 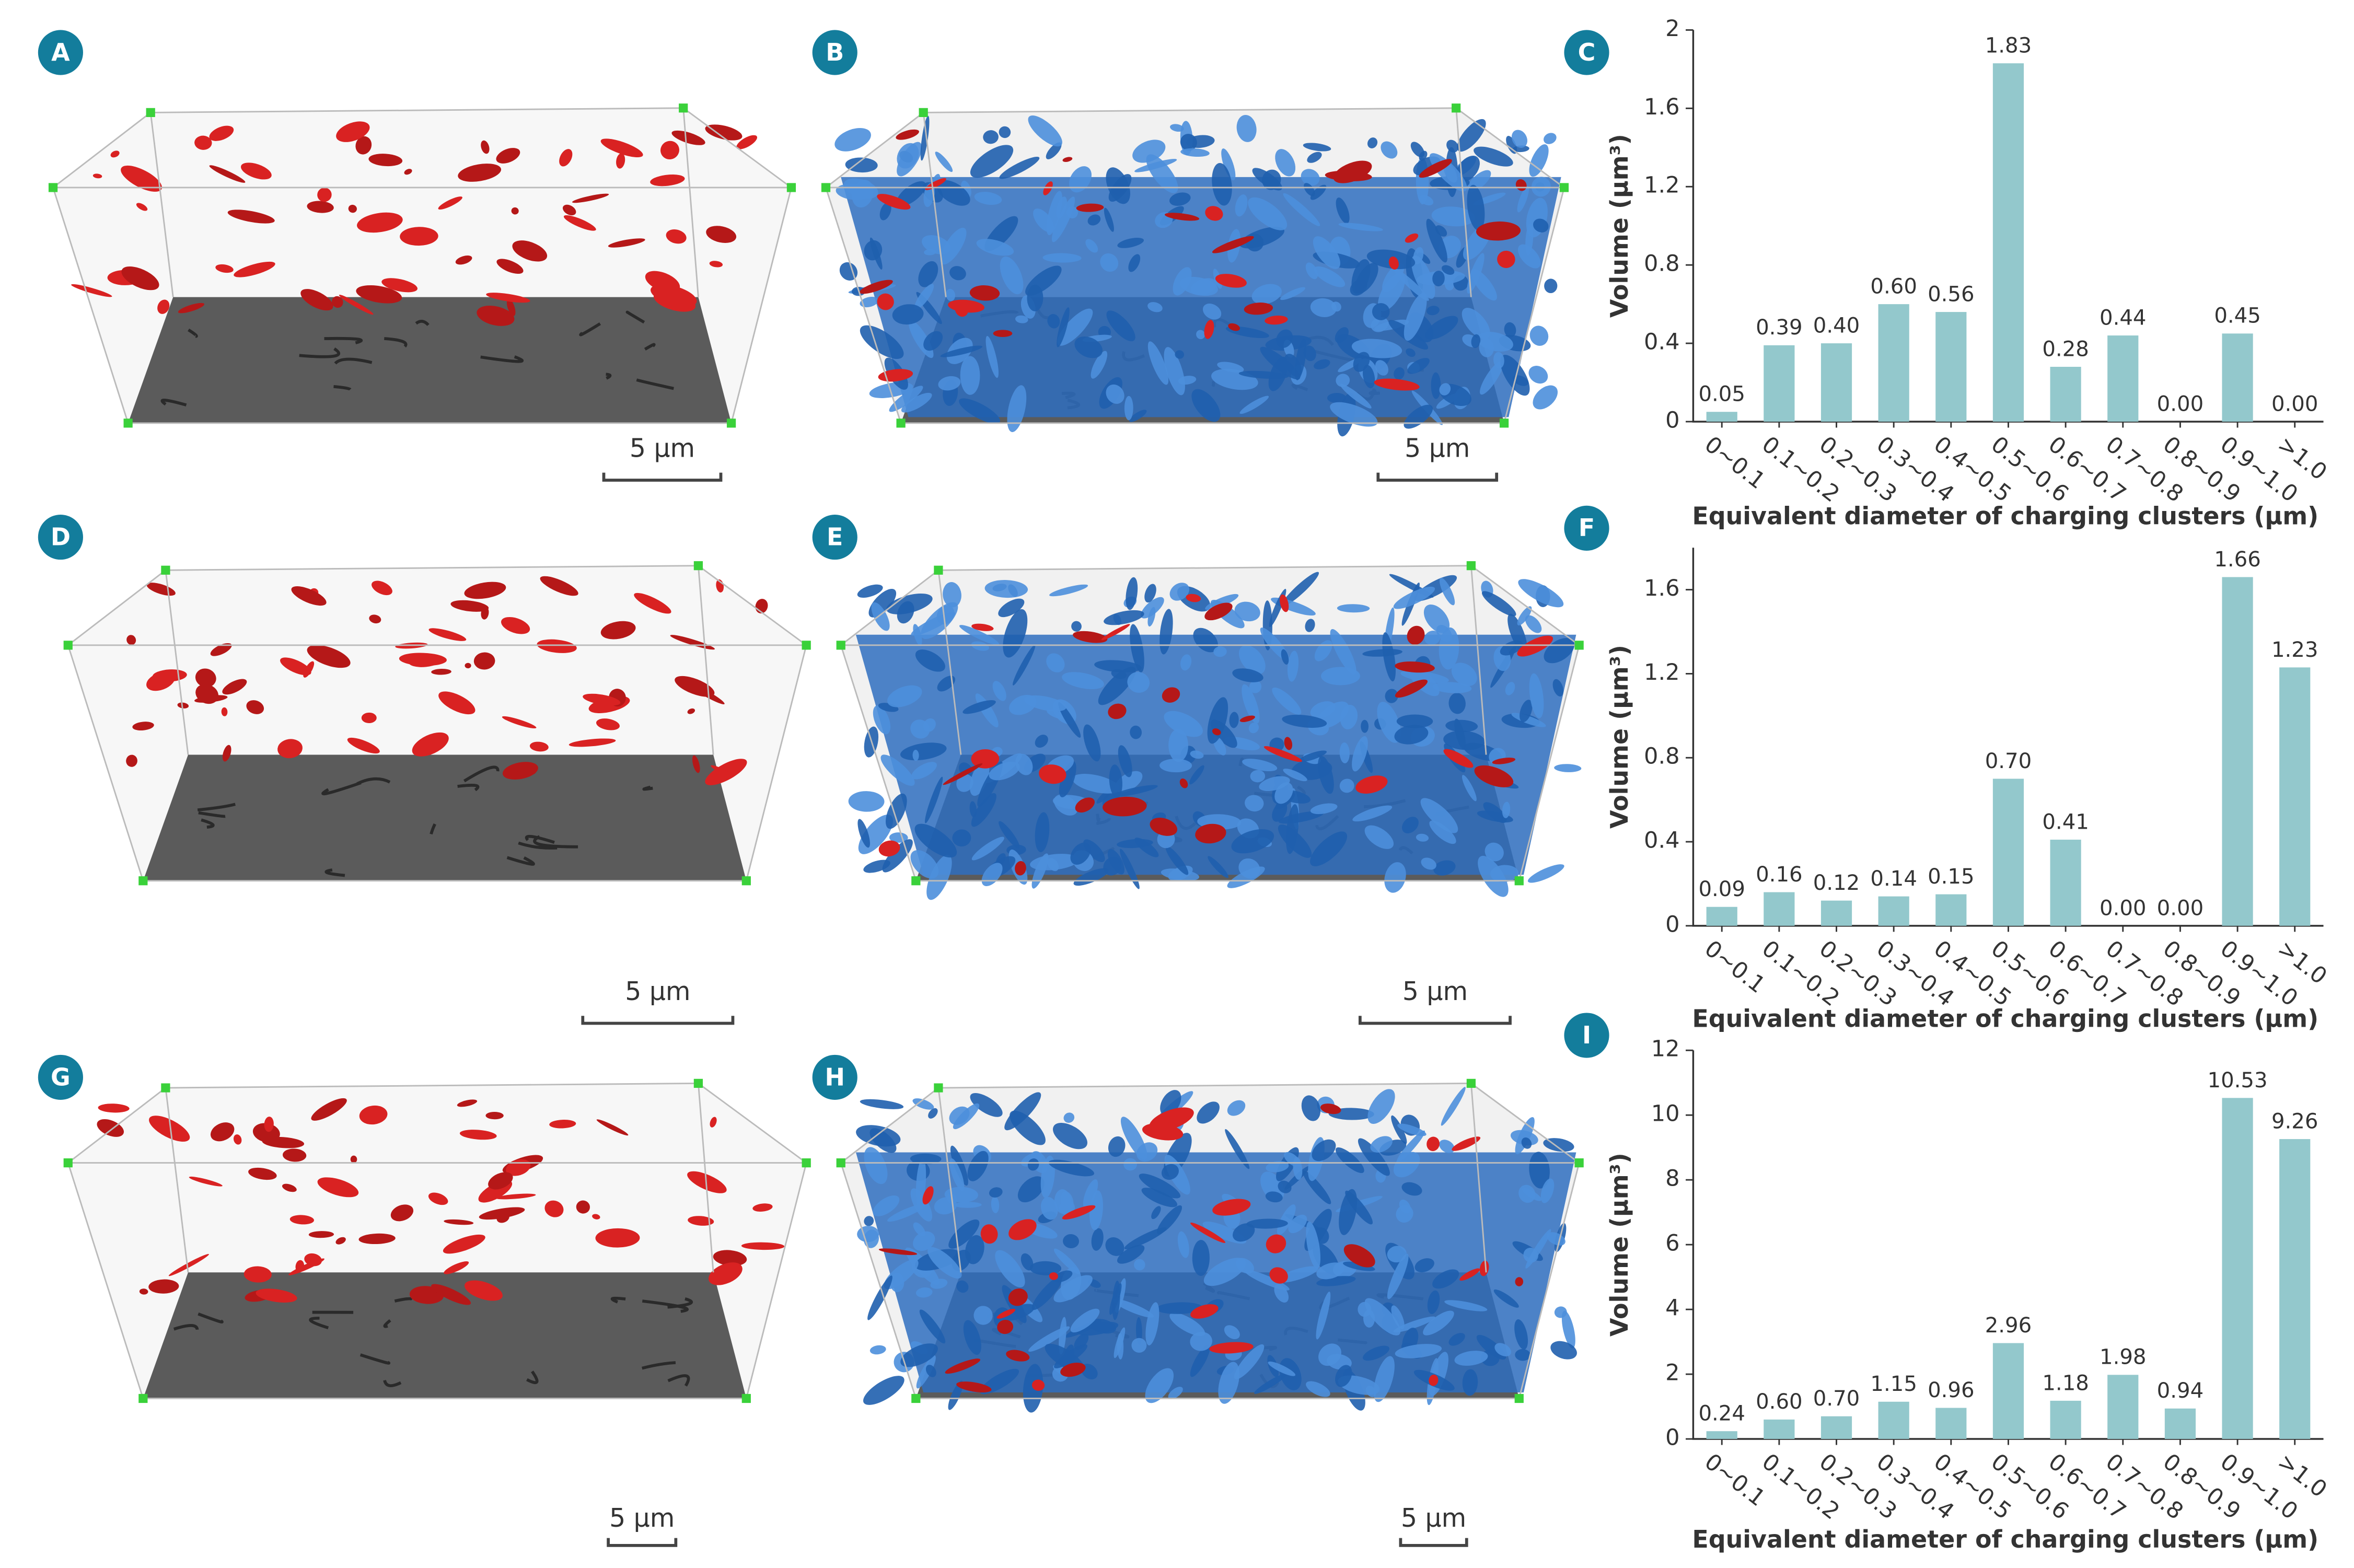 What do you see at coordinates (1433, 1542) in the screenshot?
I see `scale-bar` at bounding box center [1433, 1542].